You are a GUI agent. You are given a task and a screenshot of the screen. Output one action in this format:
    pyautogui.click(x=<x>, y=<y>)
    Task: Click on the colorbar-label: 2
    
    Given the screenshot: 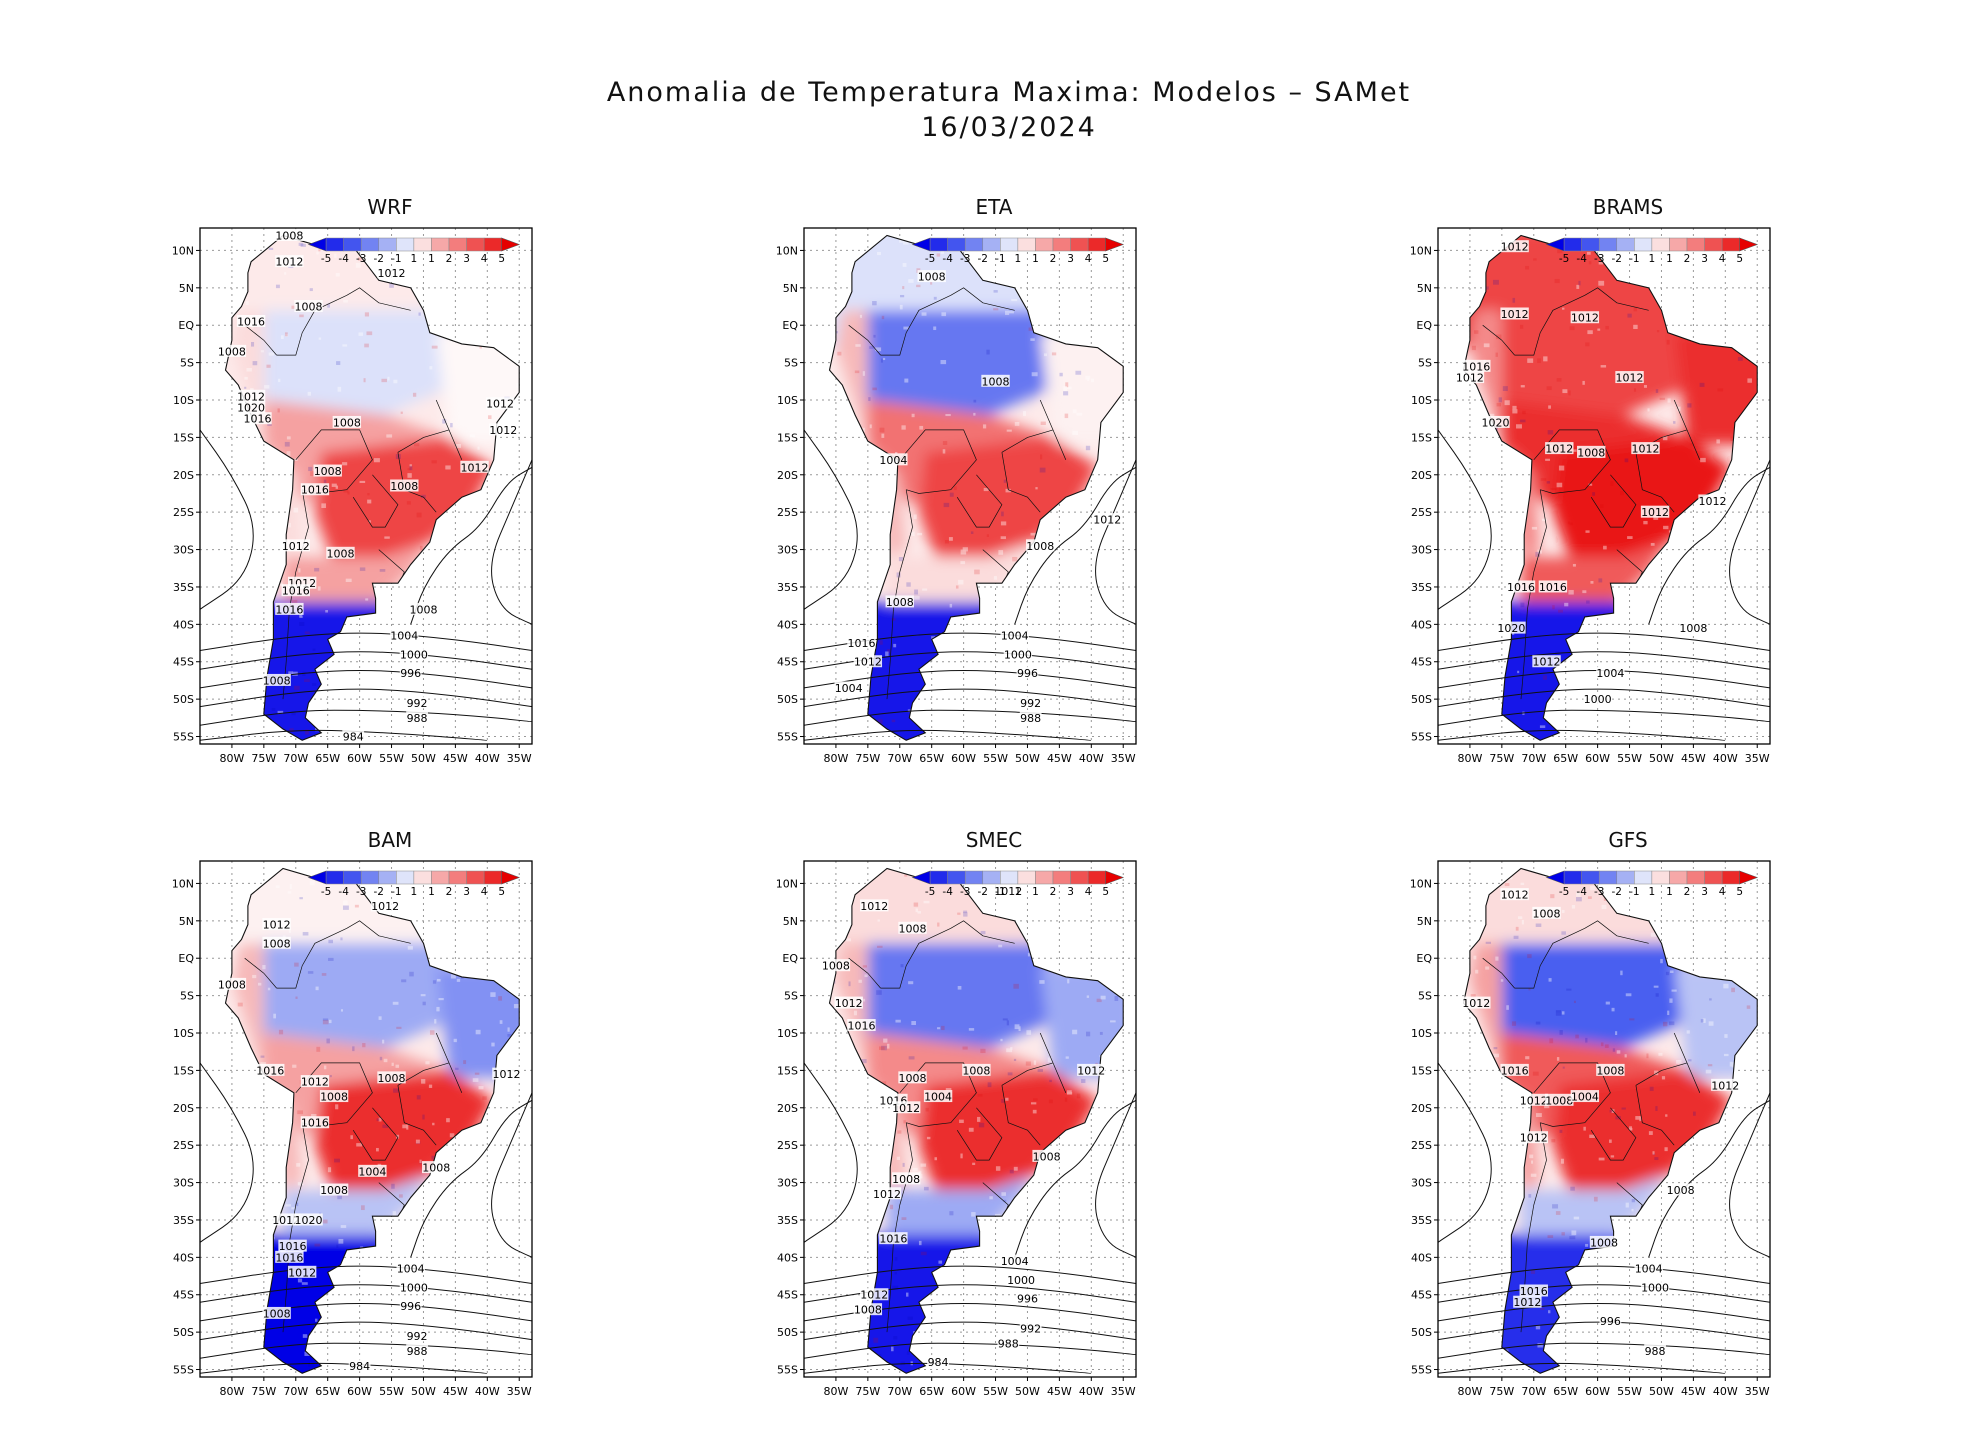 What is the action you would take?
    pyautogui.click(x=1687, y=892)
    